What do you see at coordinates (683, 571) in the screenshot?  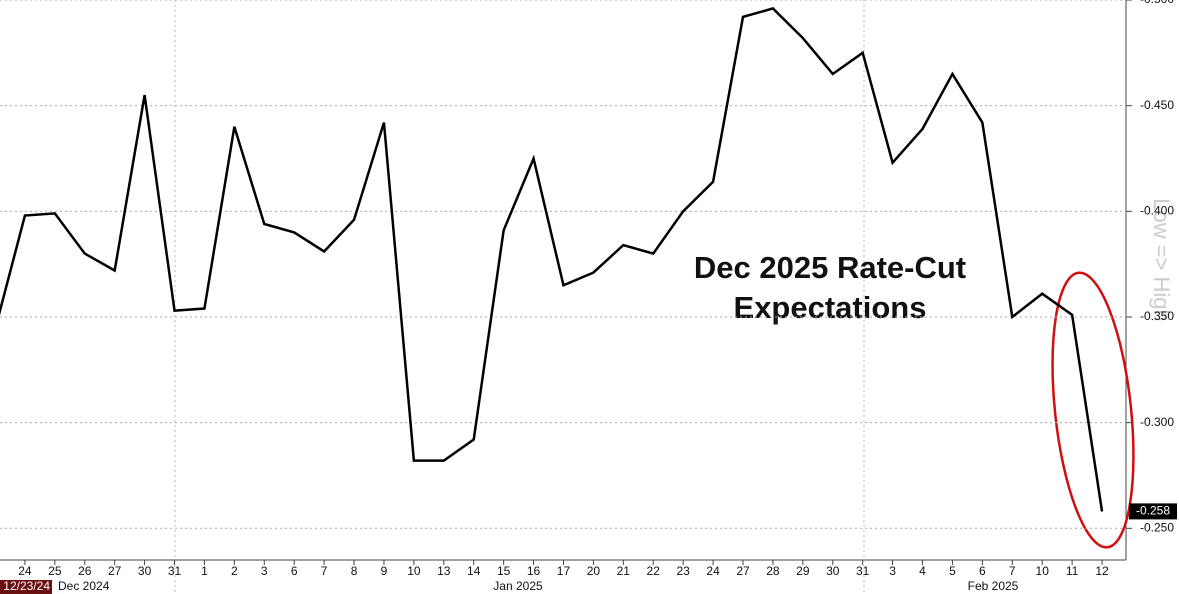 I see `x-tick-label: 23` at bounding box center [683, 571].